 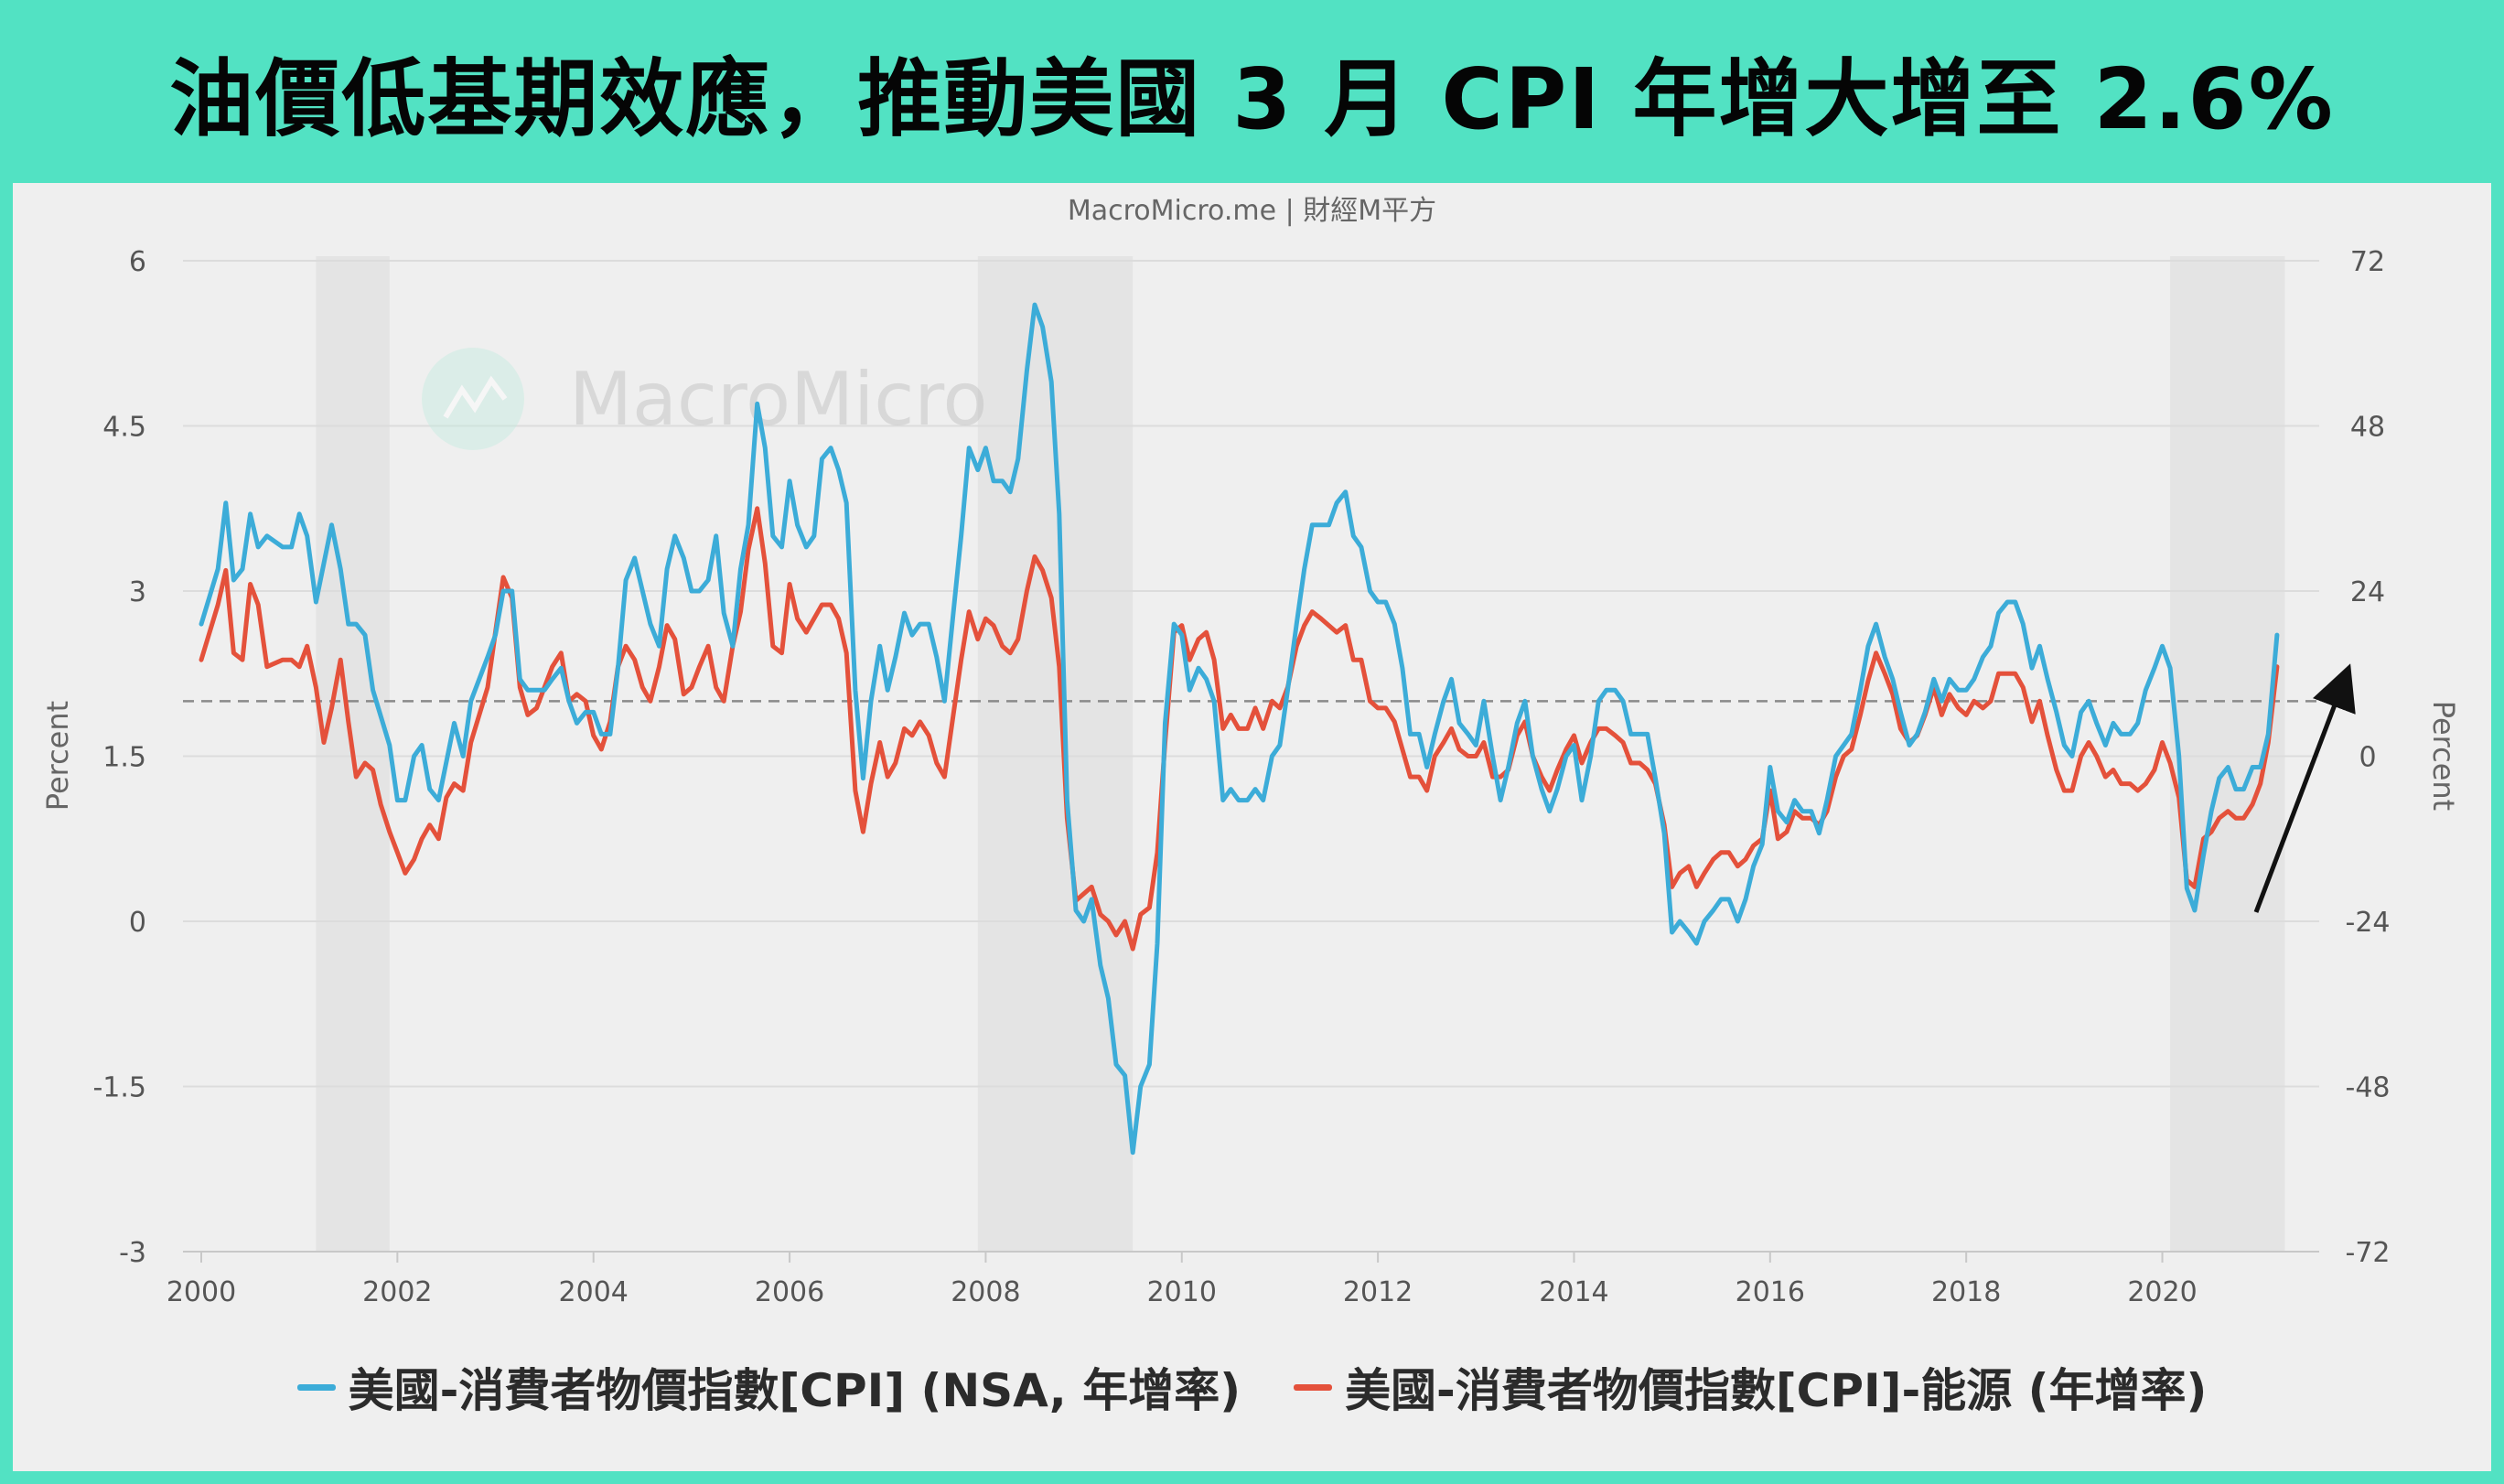 What do you see at coordinates (202, 1292) in the screenshot?
I see `x-tick-label: 2000` at bounding box center [202, 1292].